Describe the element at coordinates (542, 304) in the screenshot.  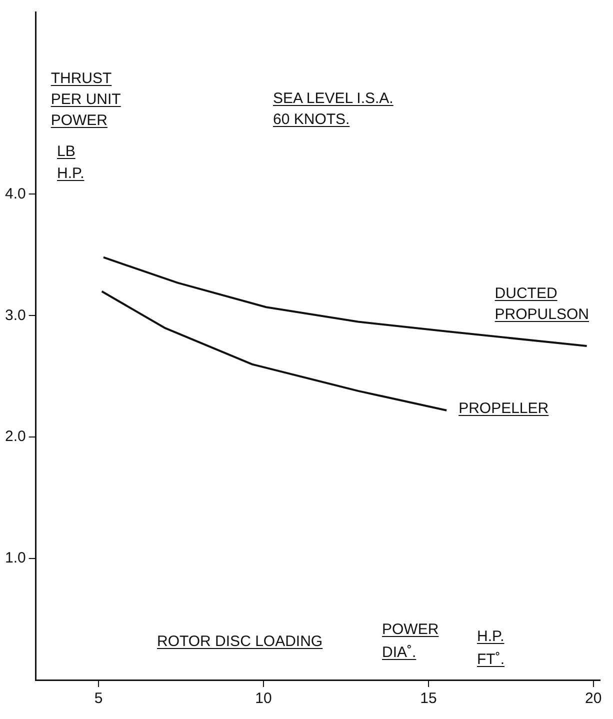
I see `series-label: DUCTED PROPULSON` at that location.